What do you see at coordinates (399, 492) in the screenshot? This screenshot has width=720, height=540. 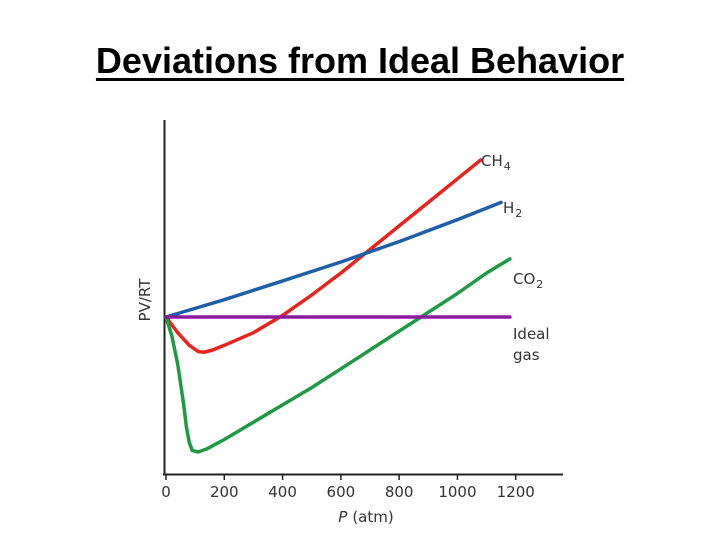 I see `x-tick-label: 800` at bounding box center [399, 492].